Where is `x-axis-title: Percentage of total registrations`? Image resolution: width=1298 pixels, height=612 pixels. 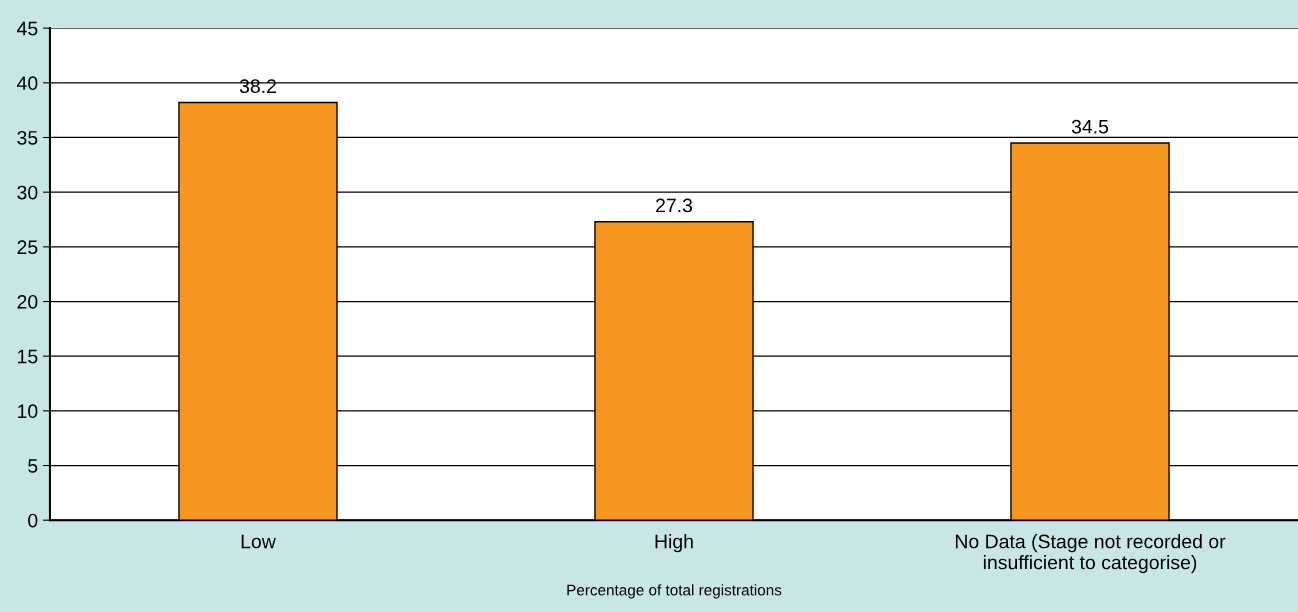
x-axis-title: Percentage of total registrations is located at coordinates (674, 591).